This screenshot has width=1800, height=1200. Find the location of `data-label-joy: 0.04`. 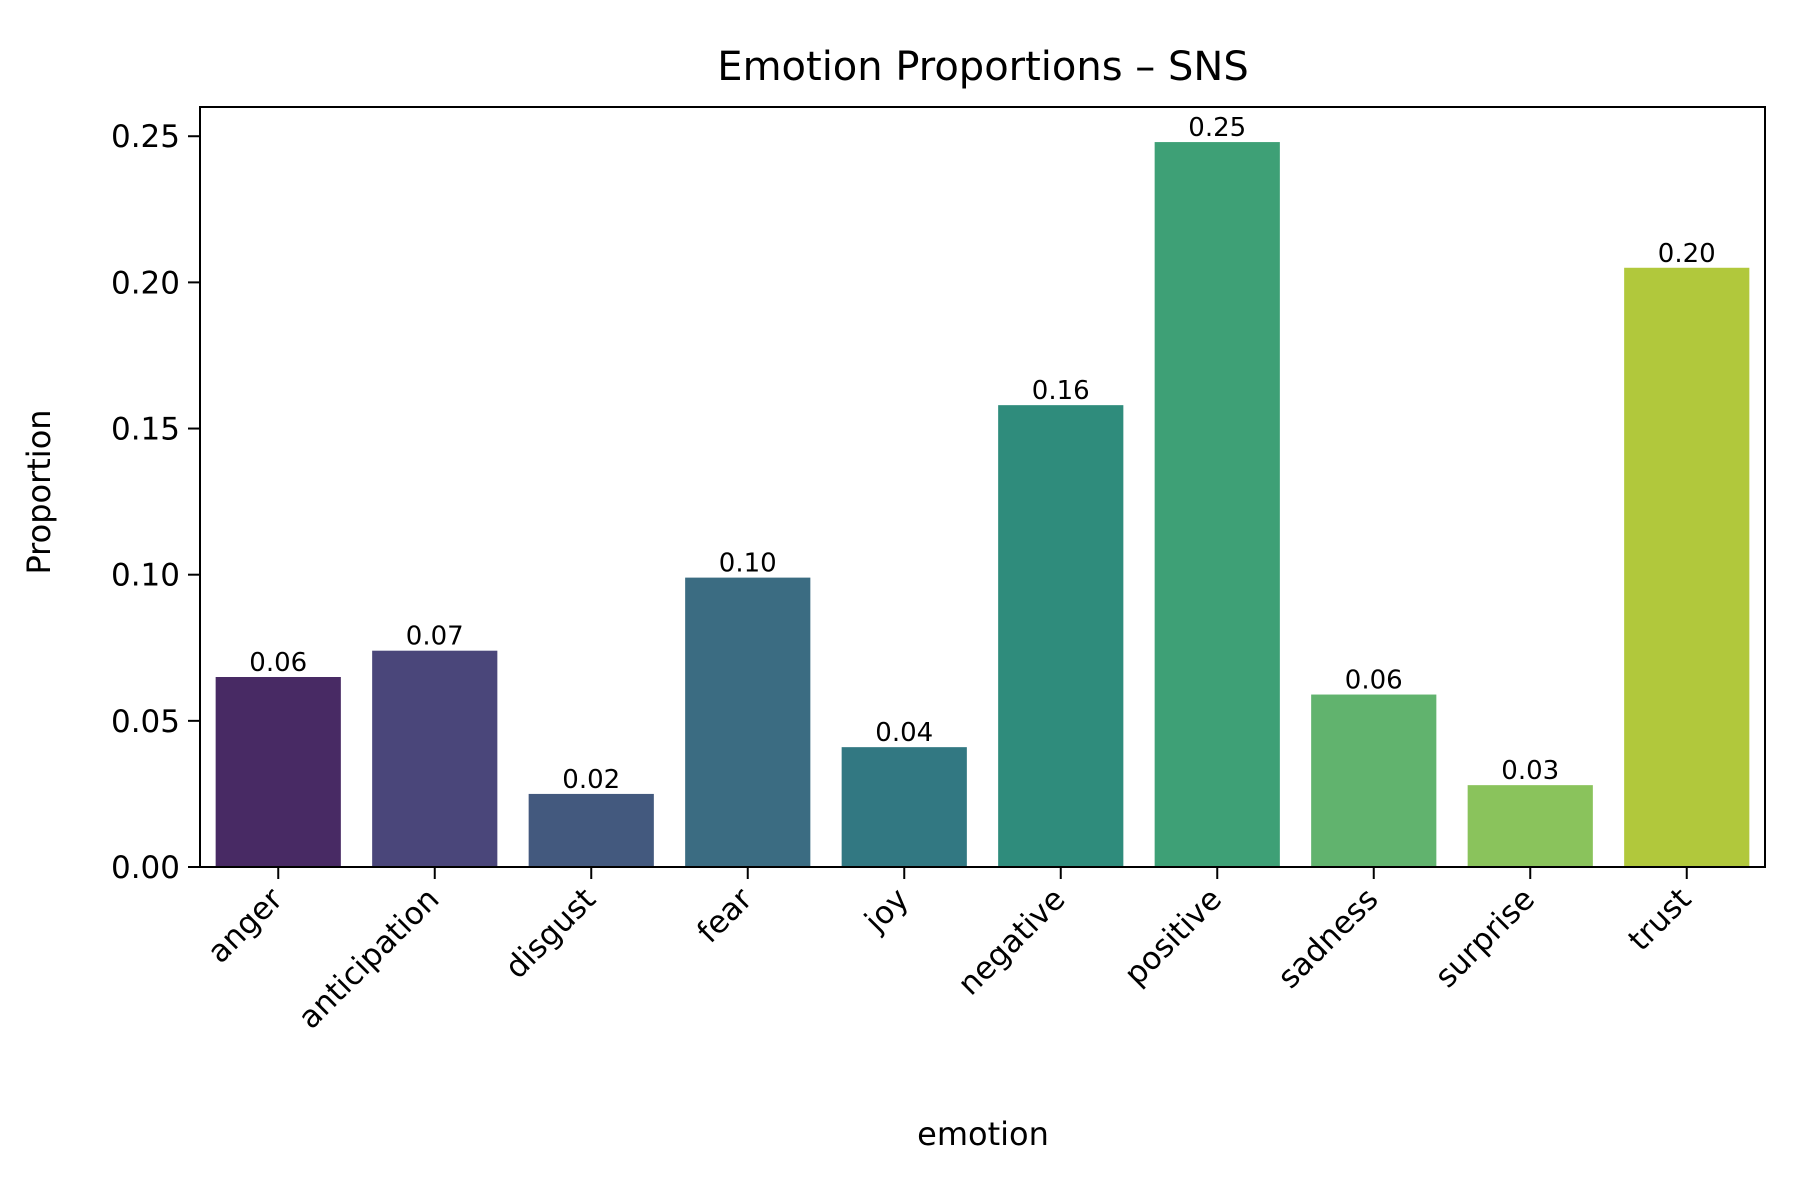

data-label-joy: 0.04 is located at coordinates (904, 733).